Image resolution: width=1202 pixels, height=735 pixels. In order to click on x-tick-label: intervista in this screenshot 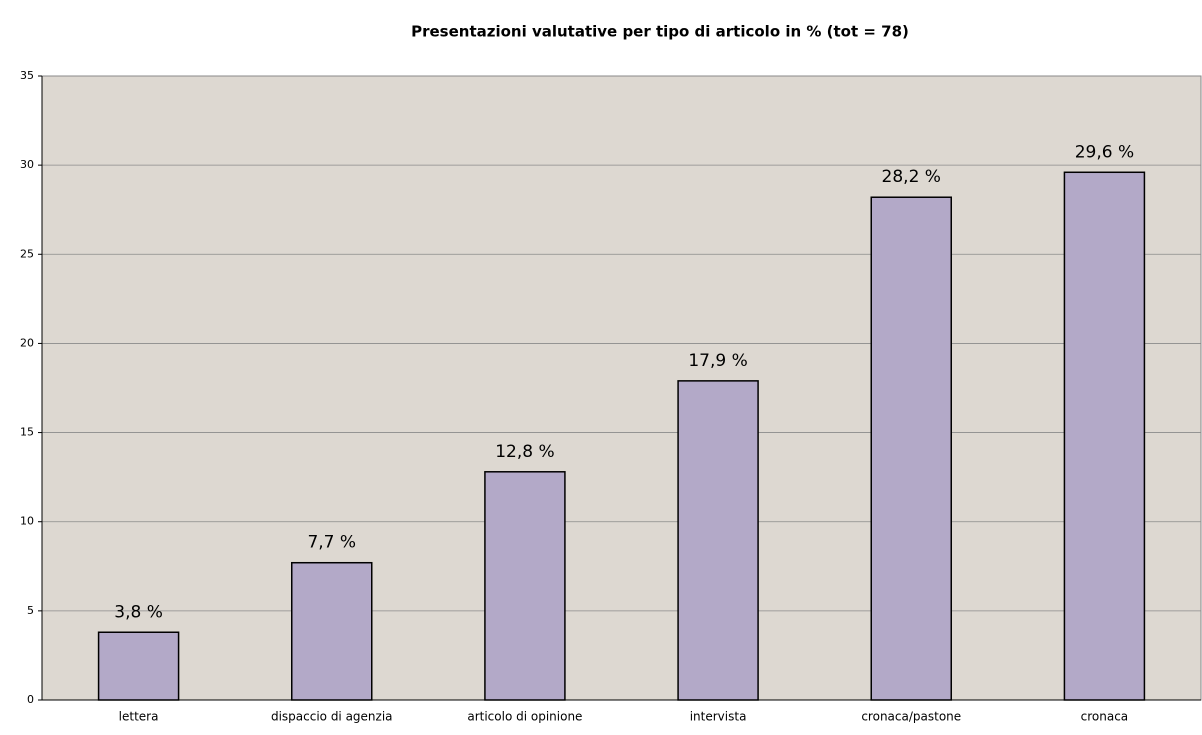, I will do `click(718, 717)`.